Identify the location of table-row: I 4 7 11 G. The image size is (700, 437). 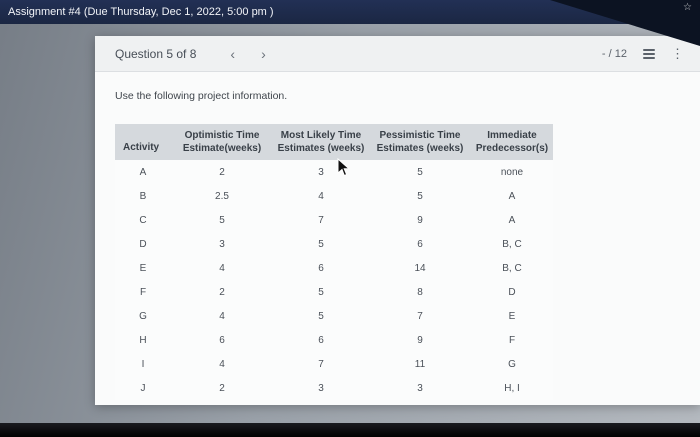
(334, 364).